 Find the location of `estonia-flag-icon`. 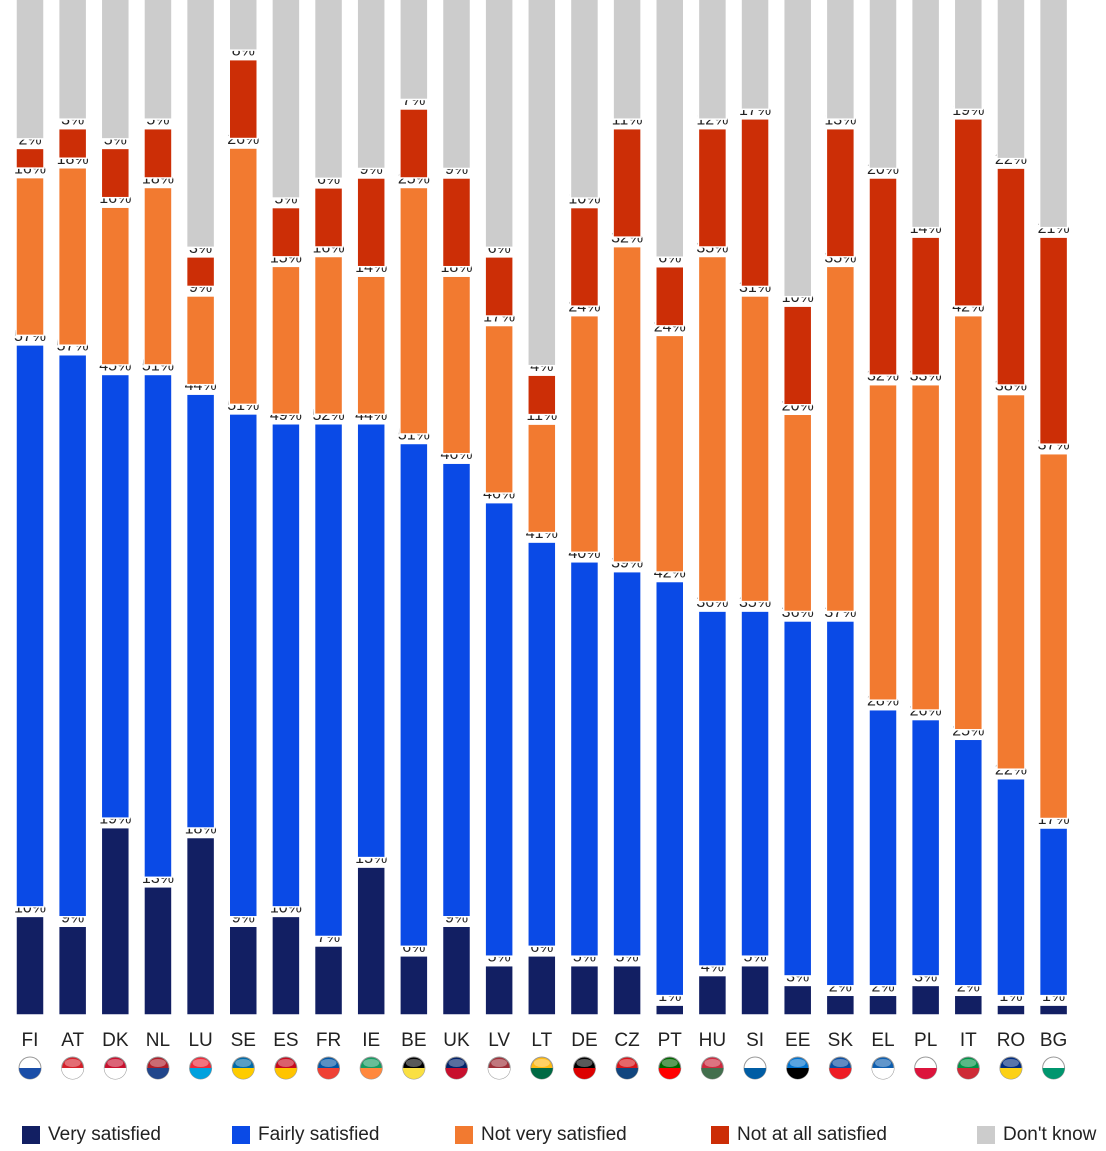

estonia-flag-icon is located at coordinates (798, 1068).